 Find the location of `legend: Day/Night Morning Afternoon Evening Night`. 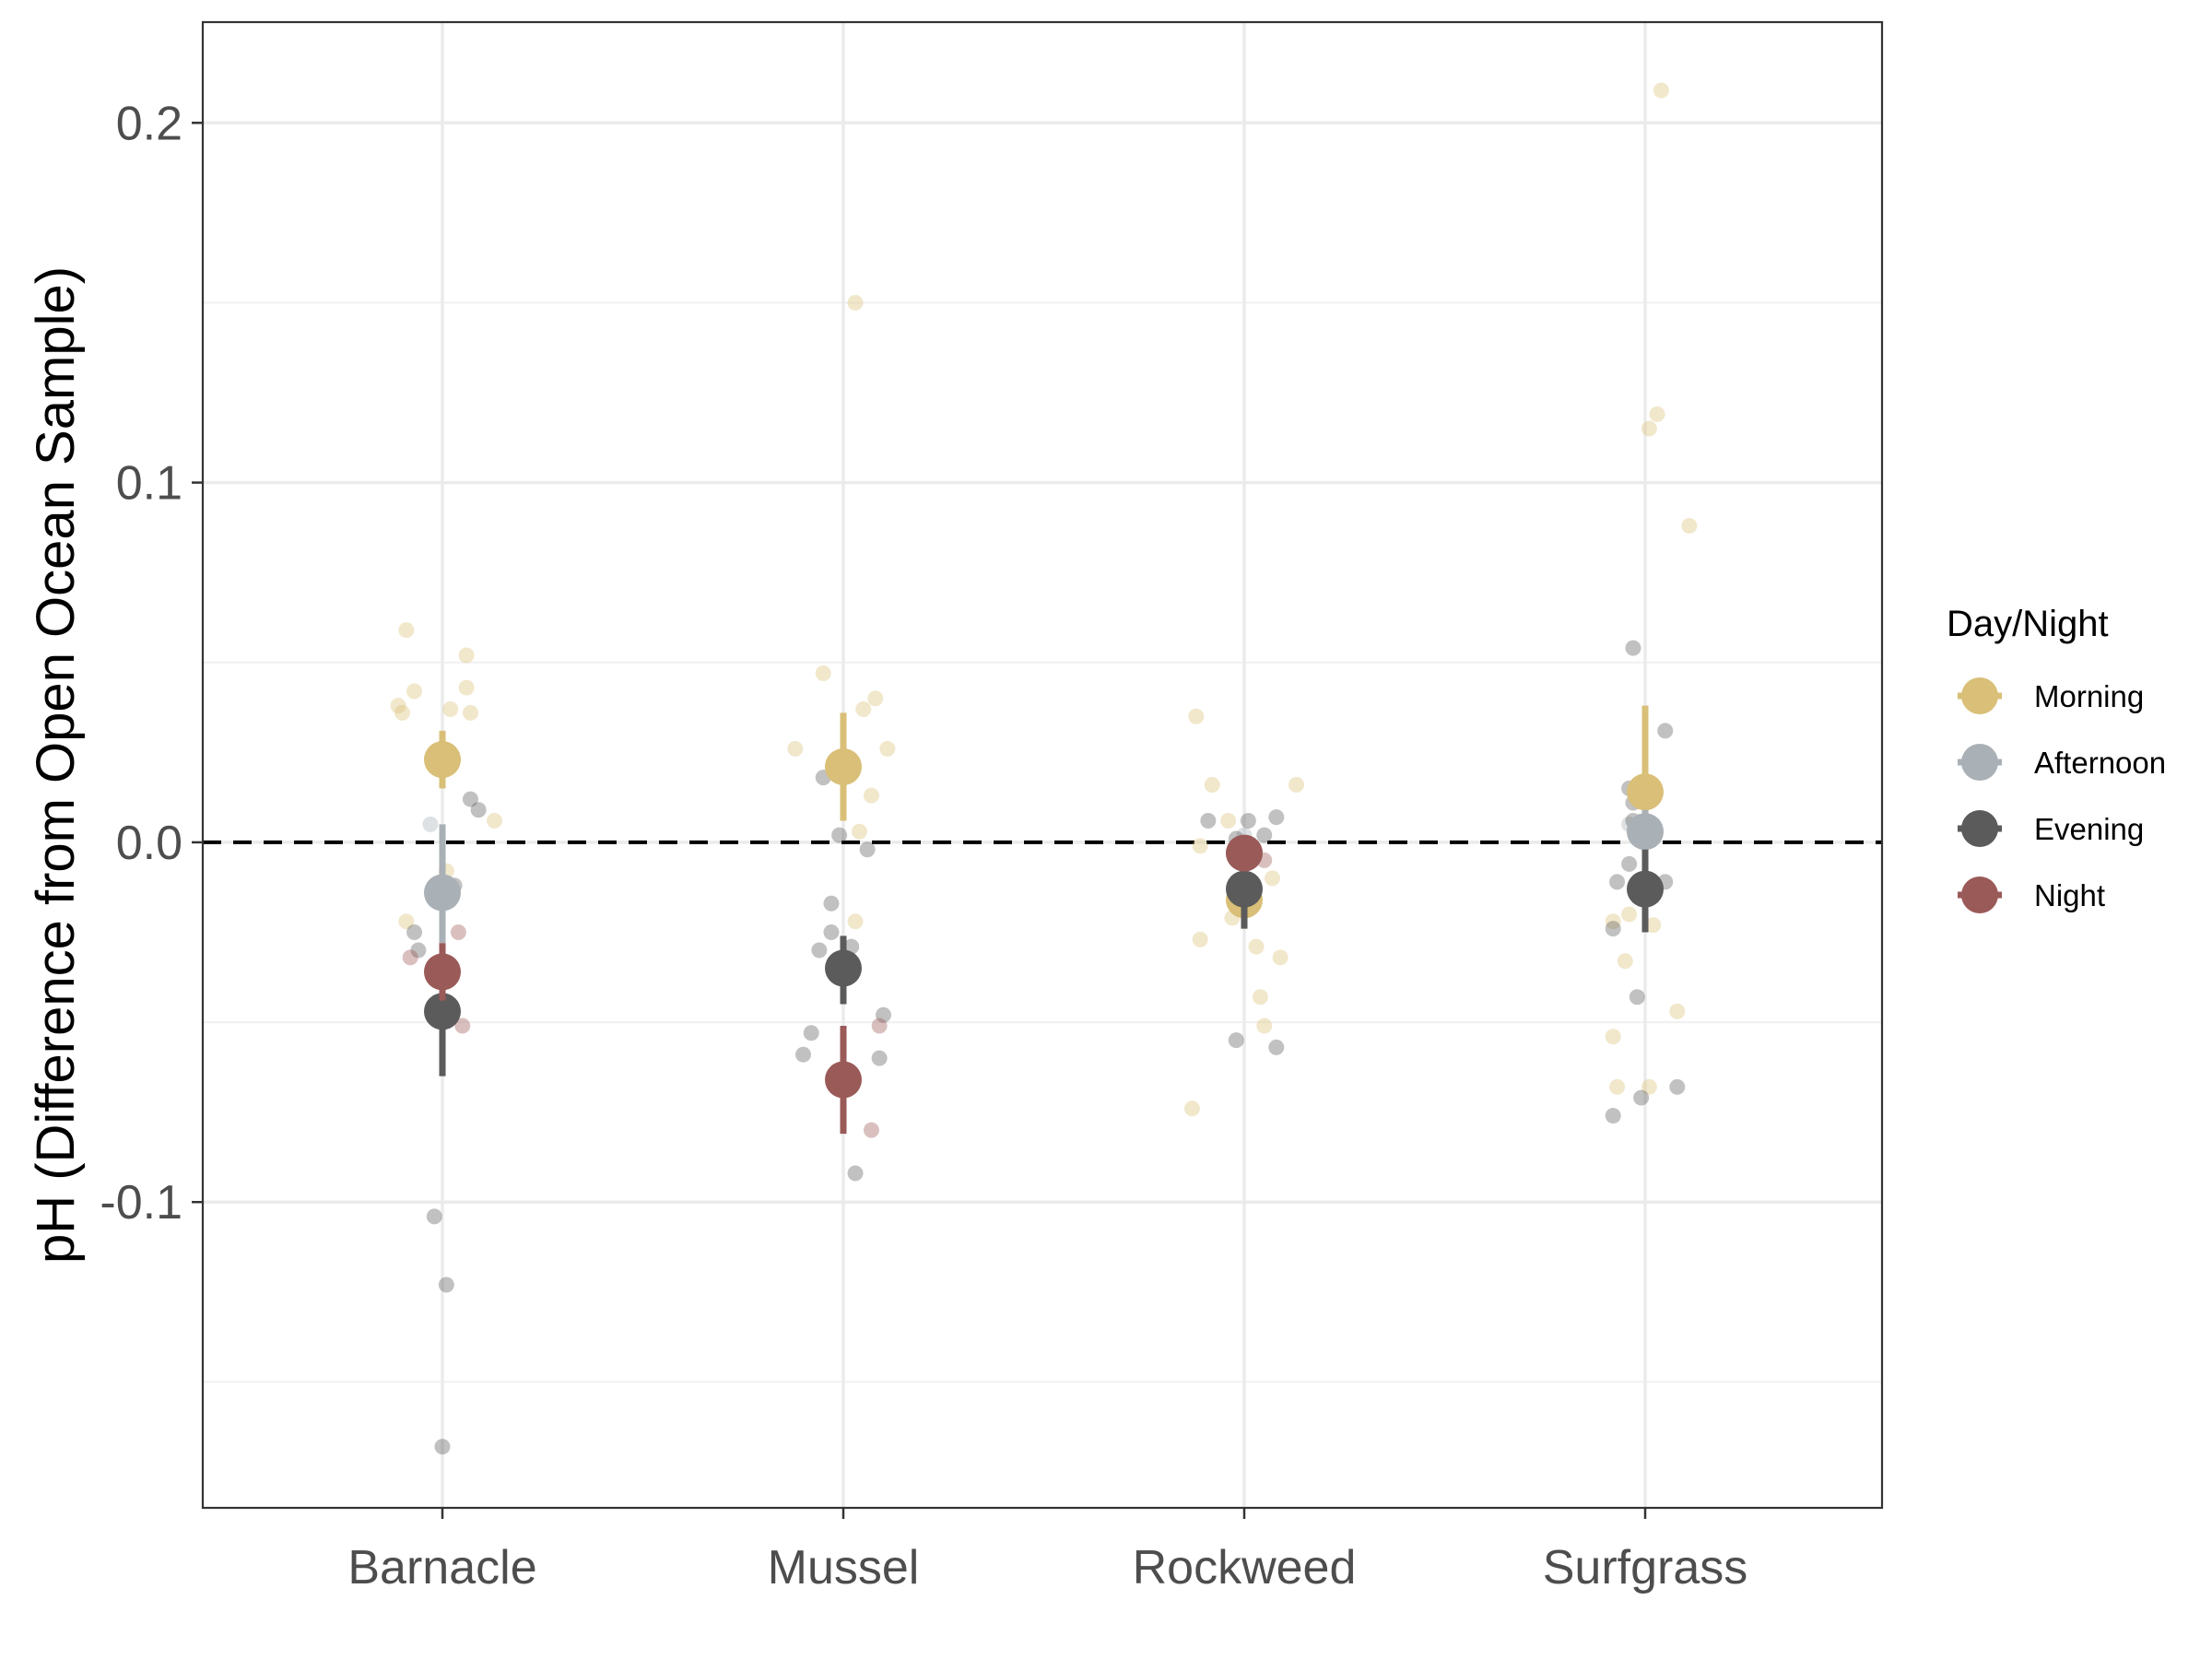

legend: Day/Night Morning Afternoon Evening Night is located at coordinates (2056, 758).